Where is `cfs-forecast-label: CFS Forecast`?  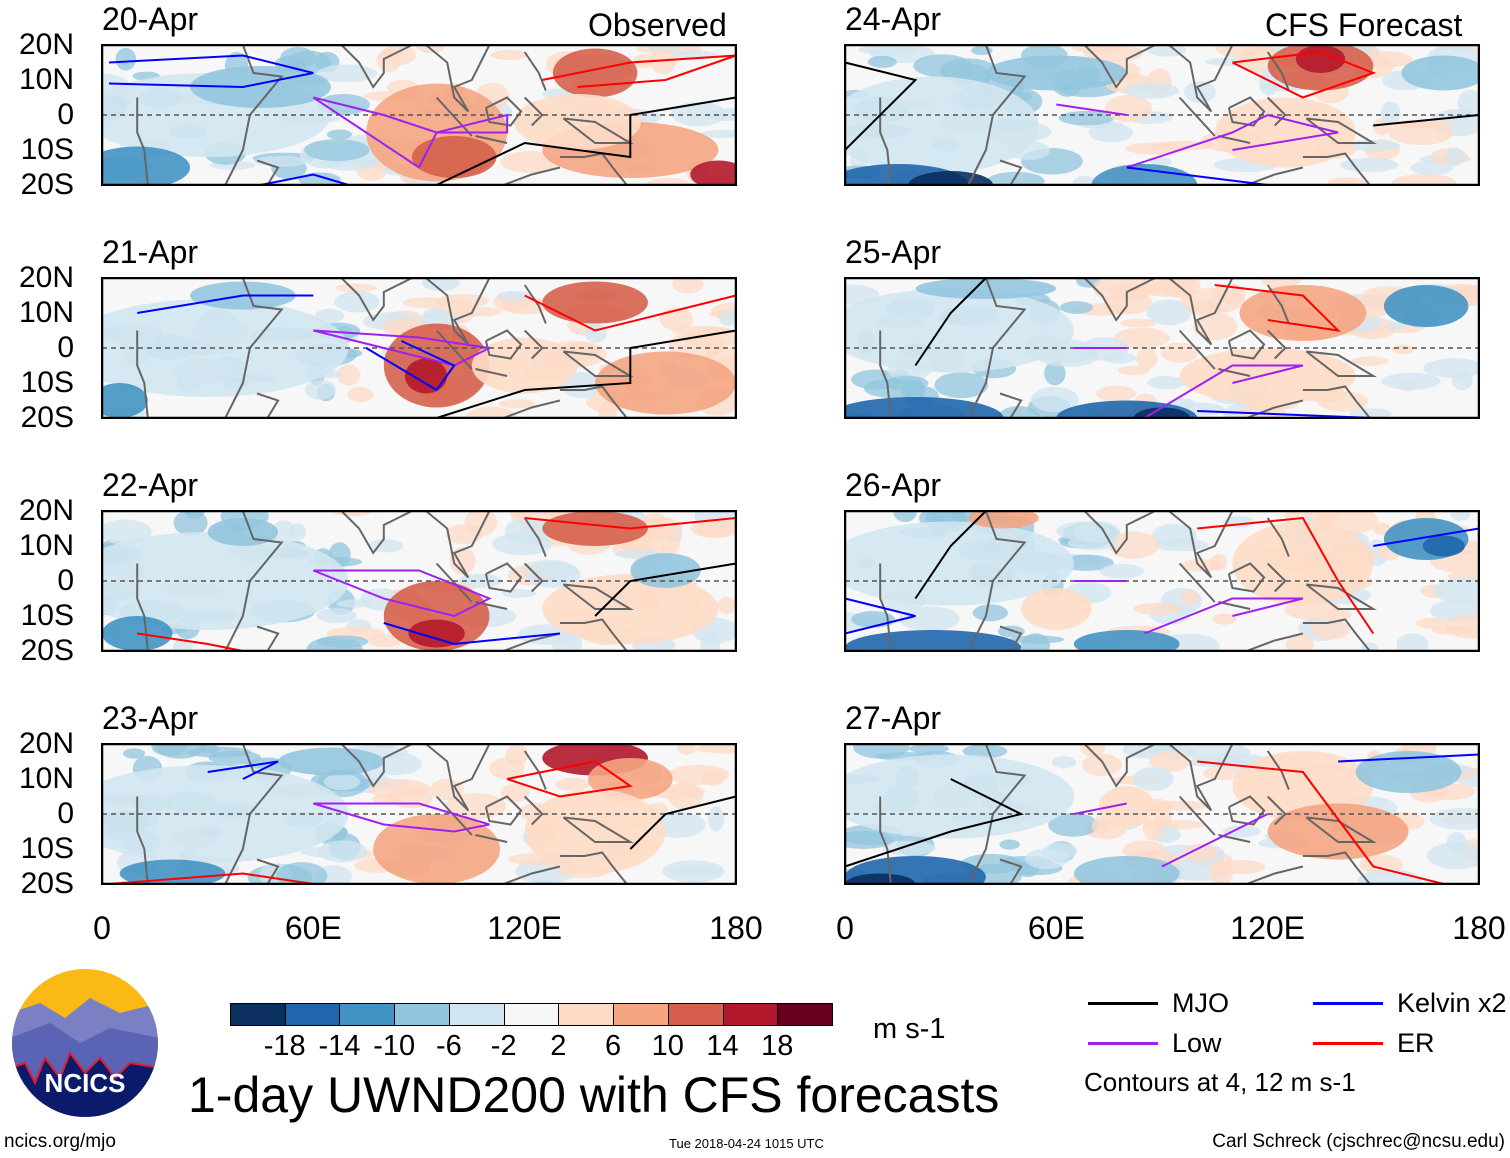
cfs-forecast-label: CFS Forecast is located at coordinates (1364, 25).